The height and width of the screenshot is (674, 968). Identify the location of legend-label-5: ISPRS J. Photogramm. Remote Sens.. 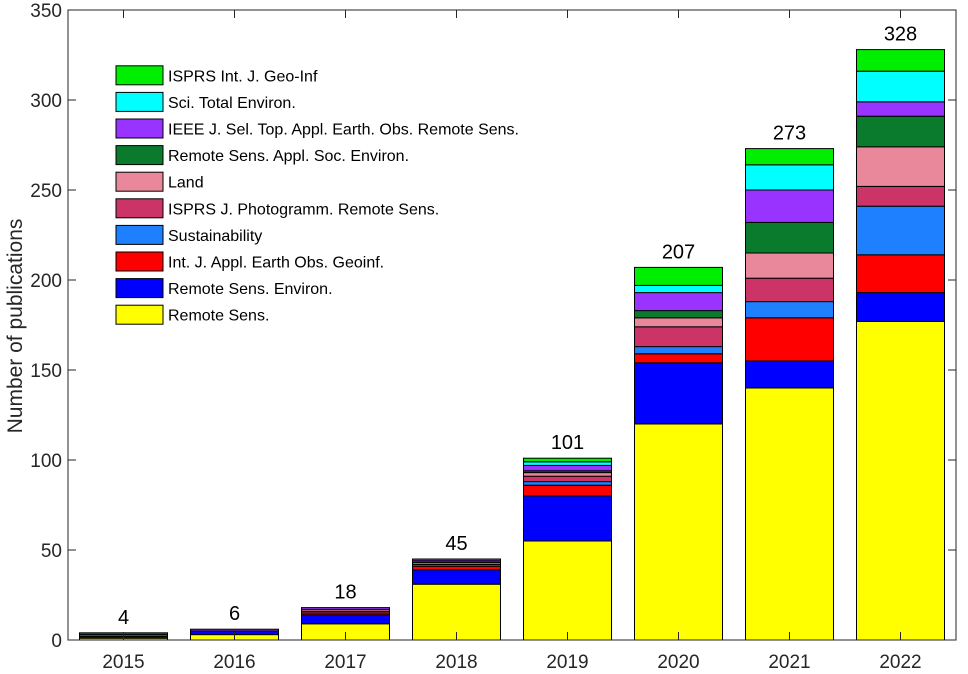
(303, 209).